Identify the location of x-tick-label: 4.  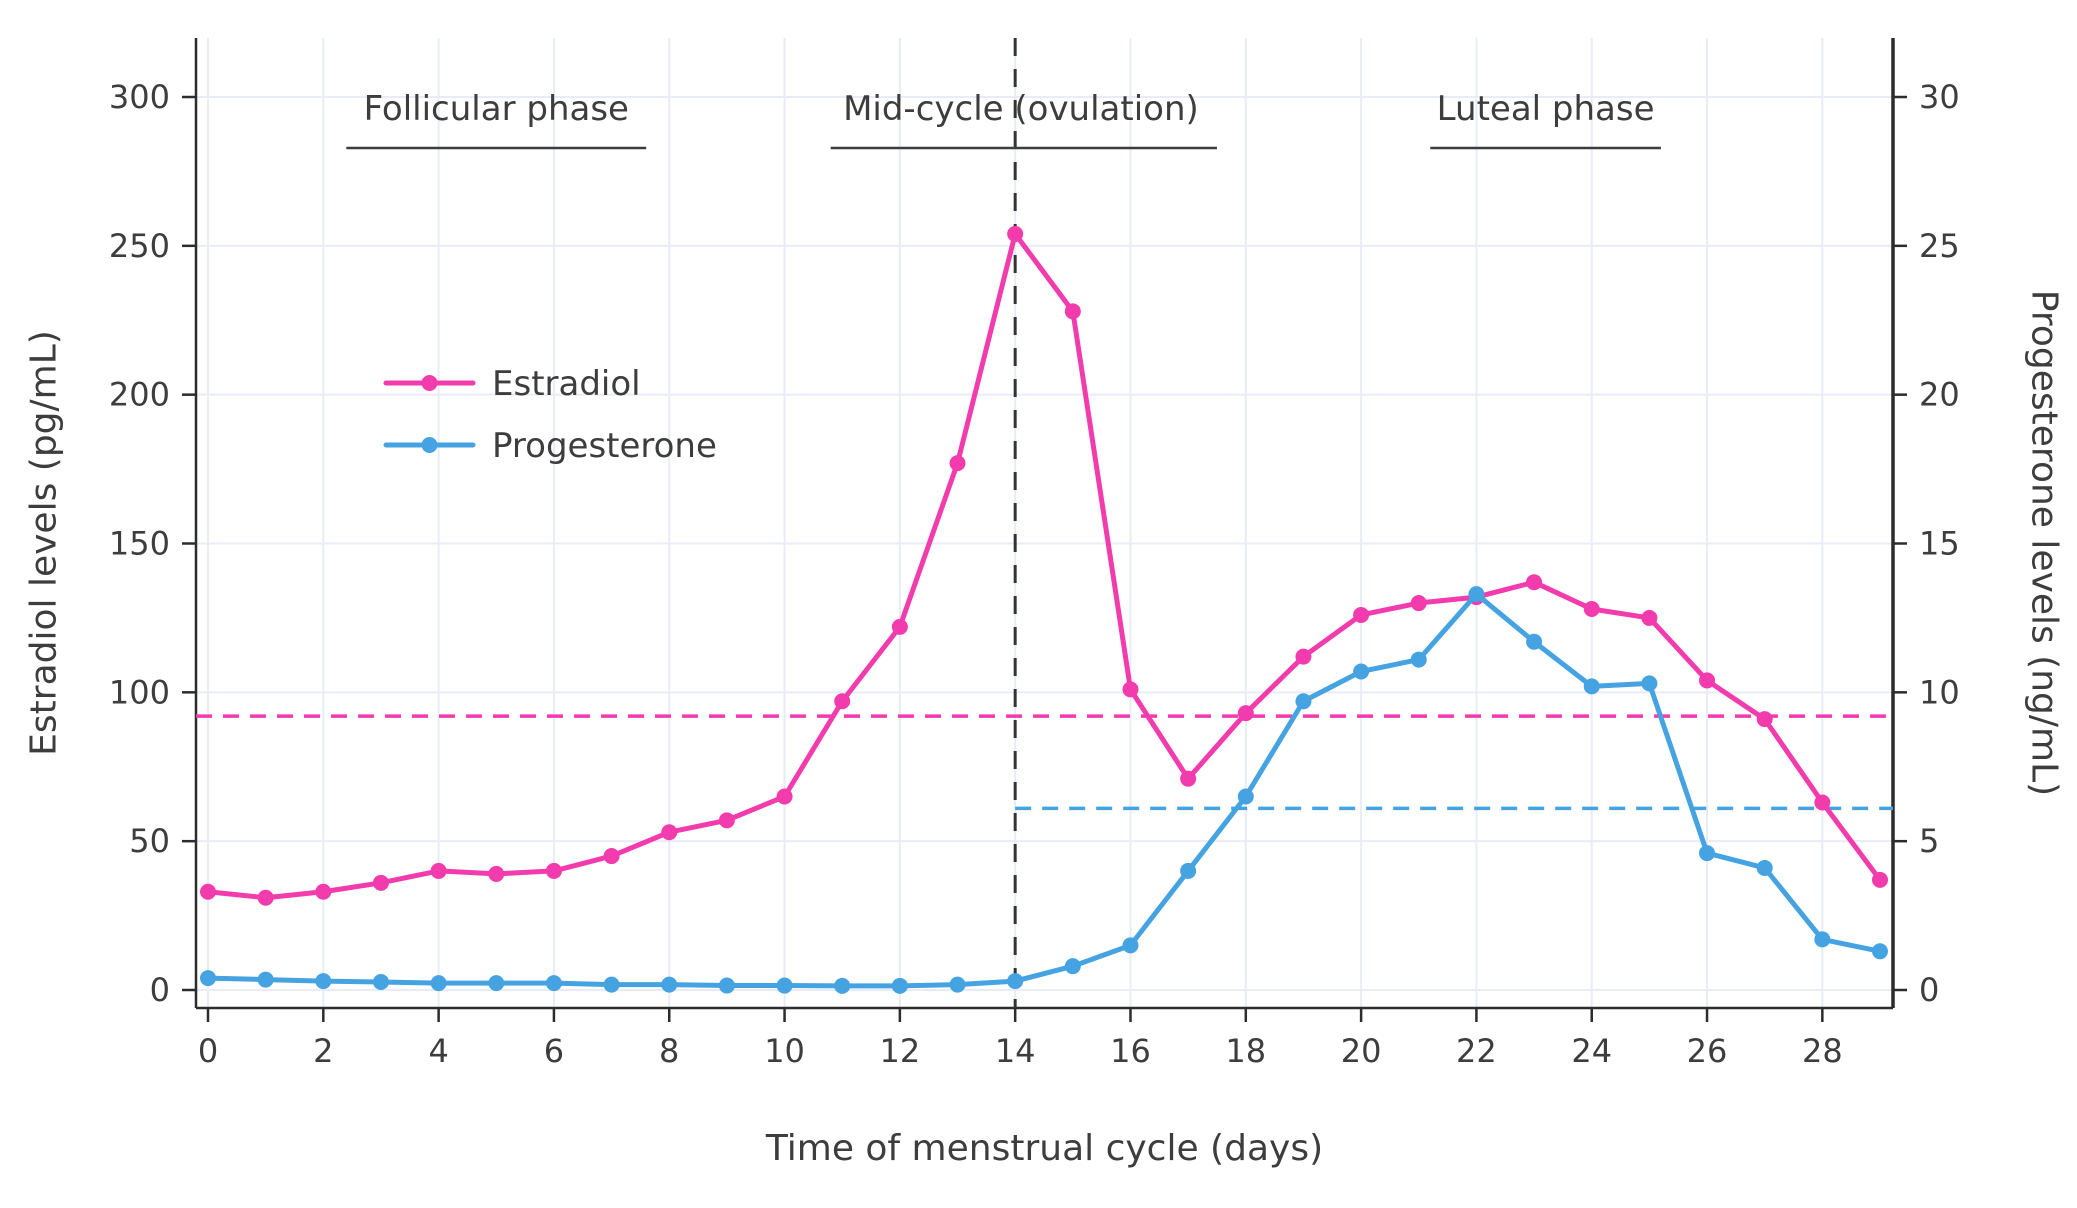
(438, 1051).